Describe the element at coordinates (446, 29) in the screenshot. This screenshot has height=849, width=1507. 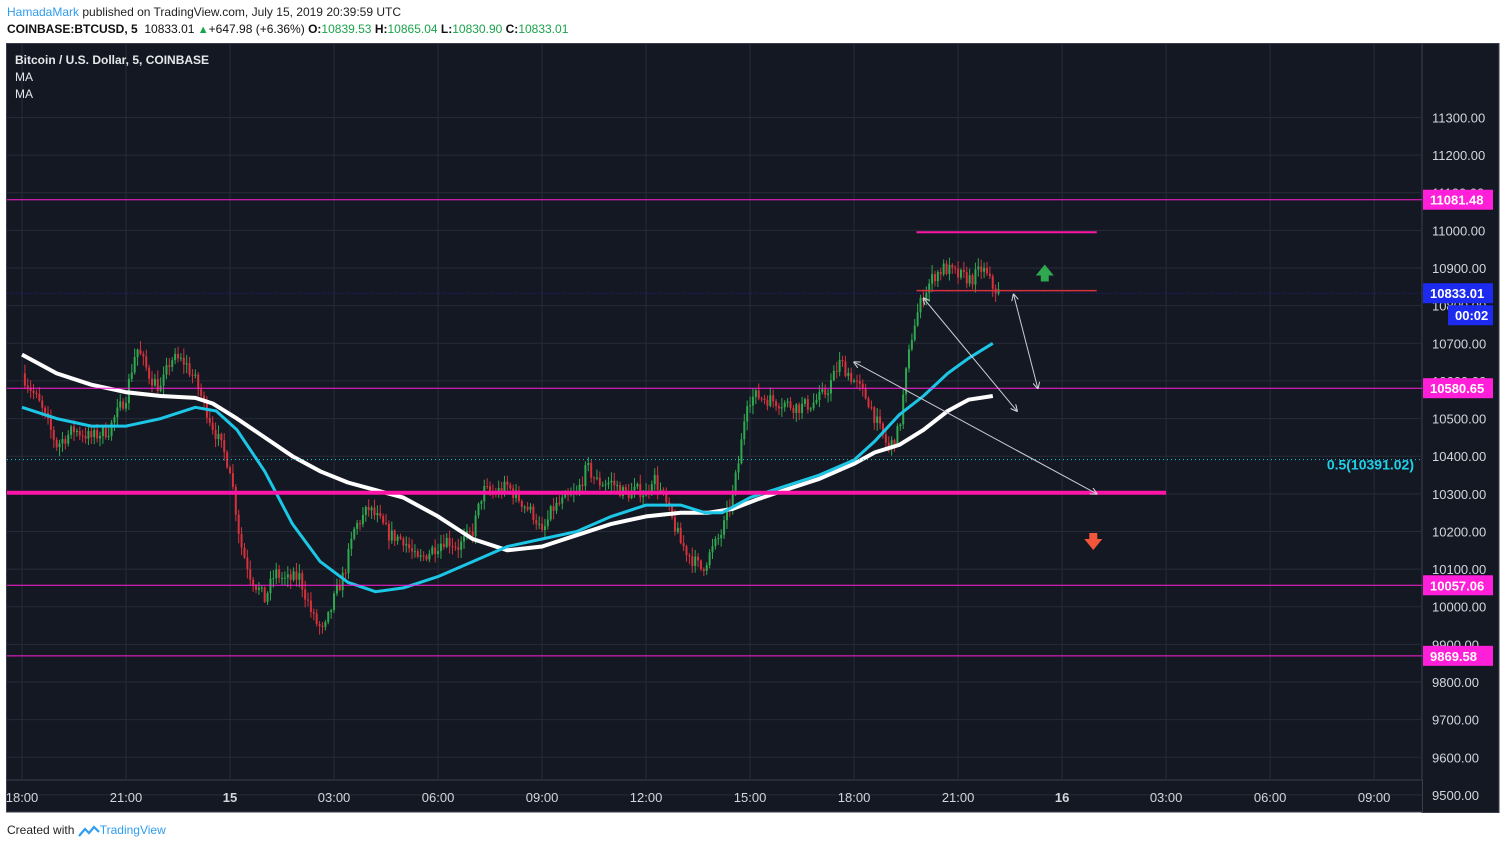
I see `low-label: L:` at that location.